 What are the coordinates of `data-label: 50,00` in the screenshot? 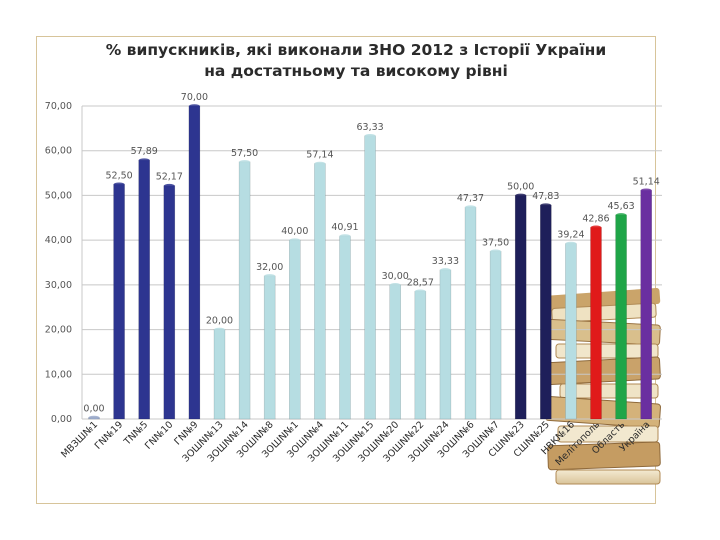 It's located at (520, 186).